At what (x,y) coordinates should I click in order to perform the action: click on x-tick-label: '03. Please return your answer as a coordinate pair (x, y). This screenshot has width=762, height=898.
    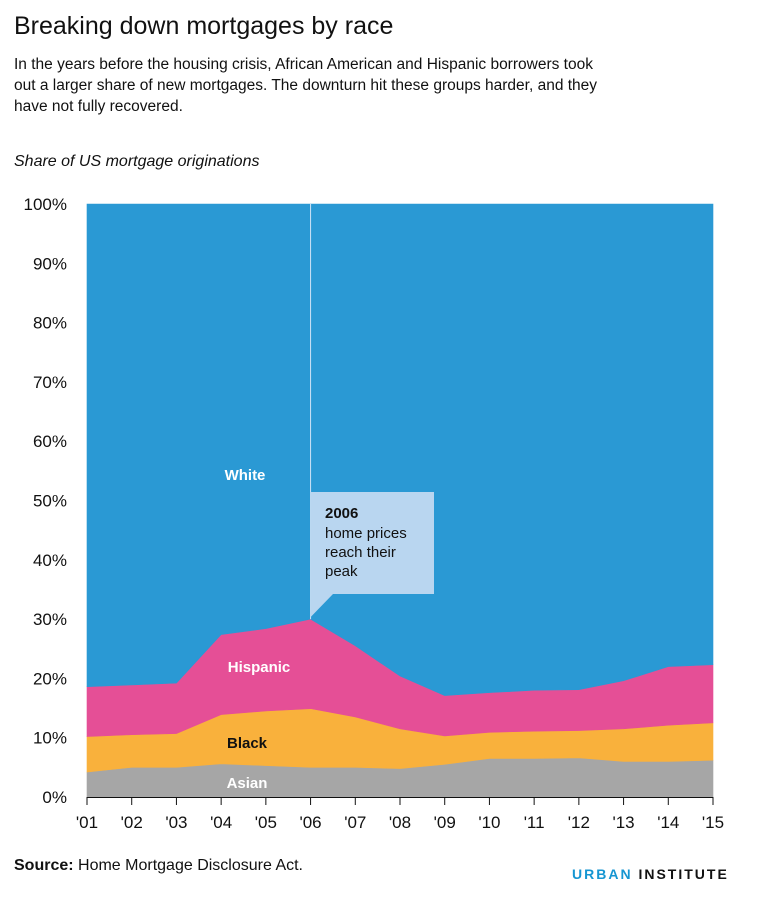
    Looking at the image, I should click on (176, 822).